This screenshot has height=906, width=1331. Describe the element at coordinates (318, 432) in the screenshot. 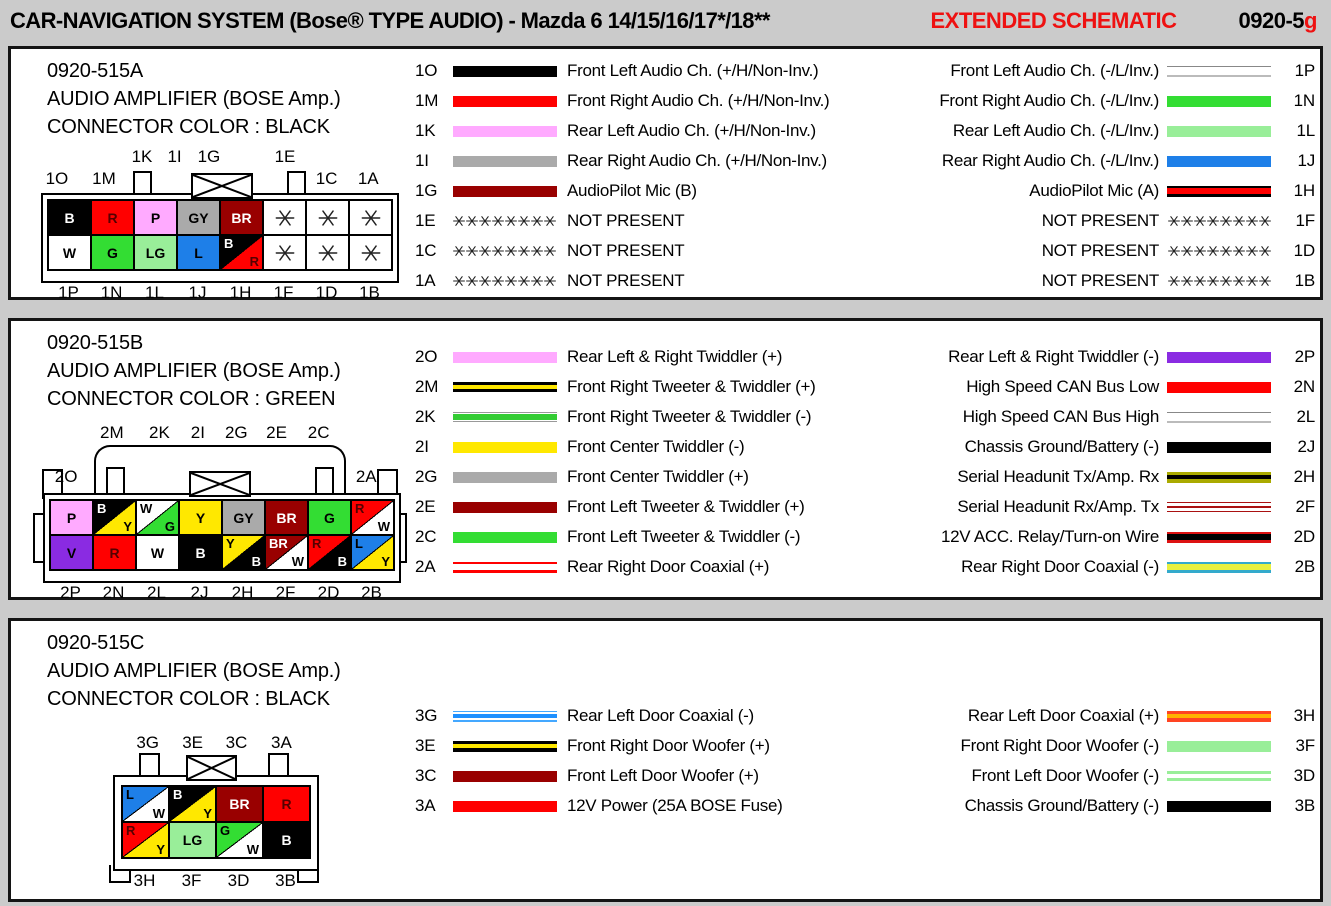

I see `pin-label: 2C` at that location.